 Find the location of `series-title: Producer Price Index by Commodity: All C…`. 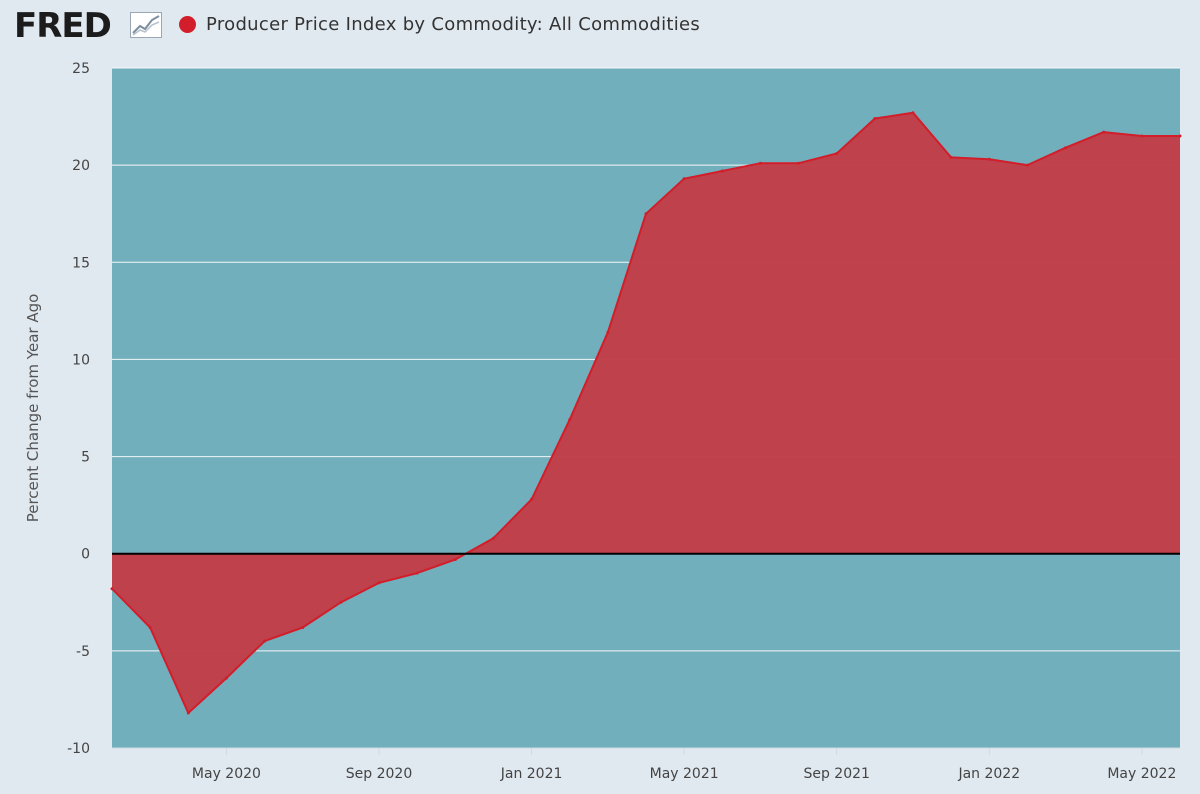

series-title: Producer Price Index by Commodity: All C… is located at coordinates (453, 24).